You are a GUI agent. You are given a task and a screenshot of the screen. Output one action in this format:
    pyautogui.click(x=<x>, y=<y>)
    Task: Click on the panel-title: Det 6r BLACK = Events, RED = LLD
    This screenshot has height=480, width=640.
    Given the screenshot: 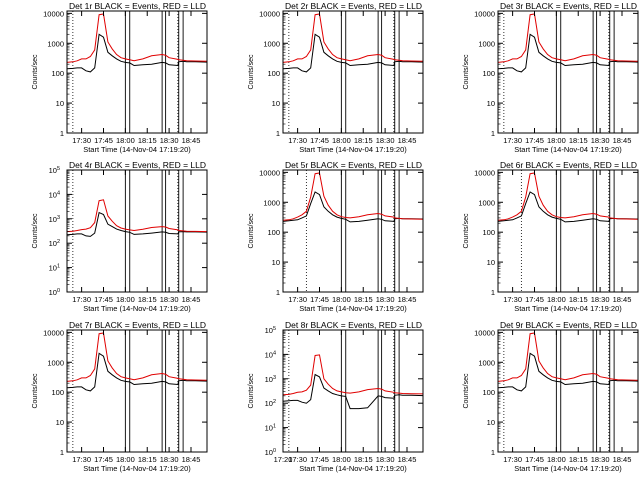 What is the action you would take?
    pyautogui.click(x=568, y=165)
    